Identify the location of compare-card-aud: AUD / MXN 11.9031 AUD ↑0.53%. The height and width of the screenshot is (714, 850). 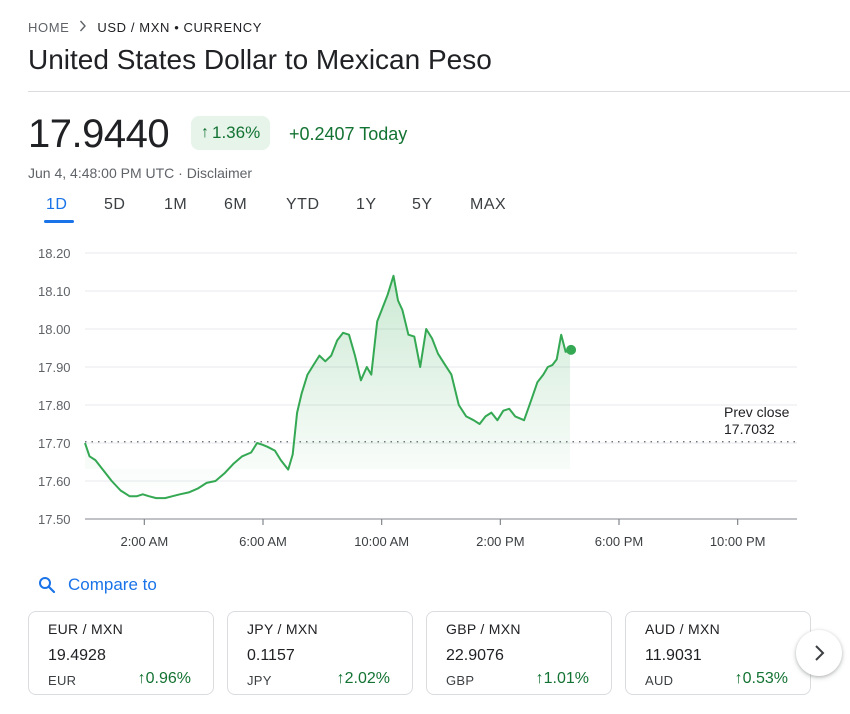
(718, 653).